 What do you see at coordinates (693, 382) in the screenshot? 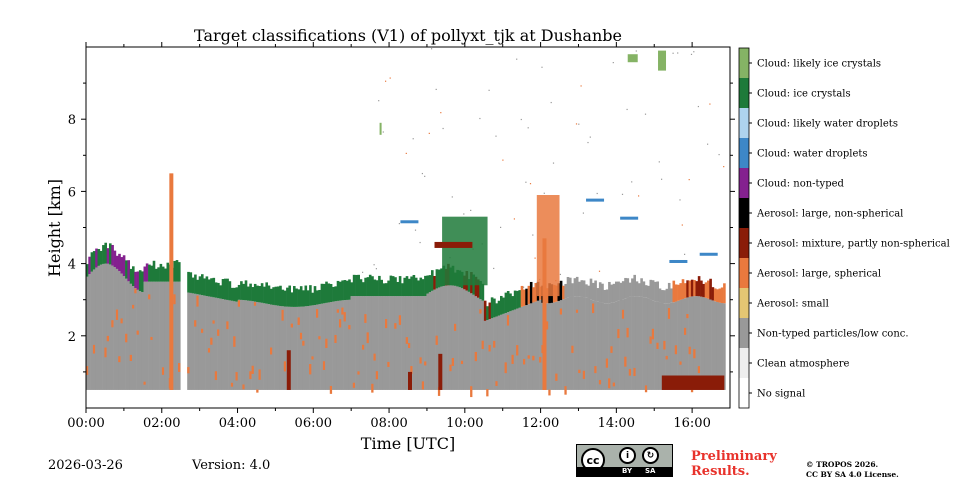
I see `aerosol-surface-layer` at bounding box center [693, 382].